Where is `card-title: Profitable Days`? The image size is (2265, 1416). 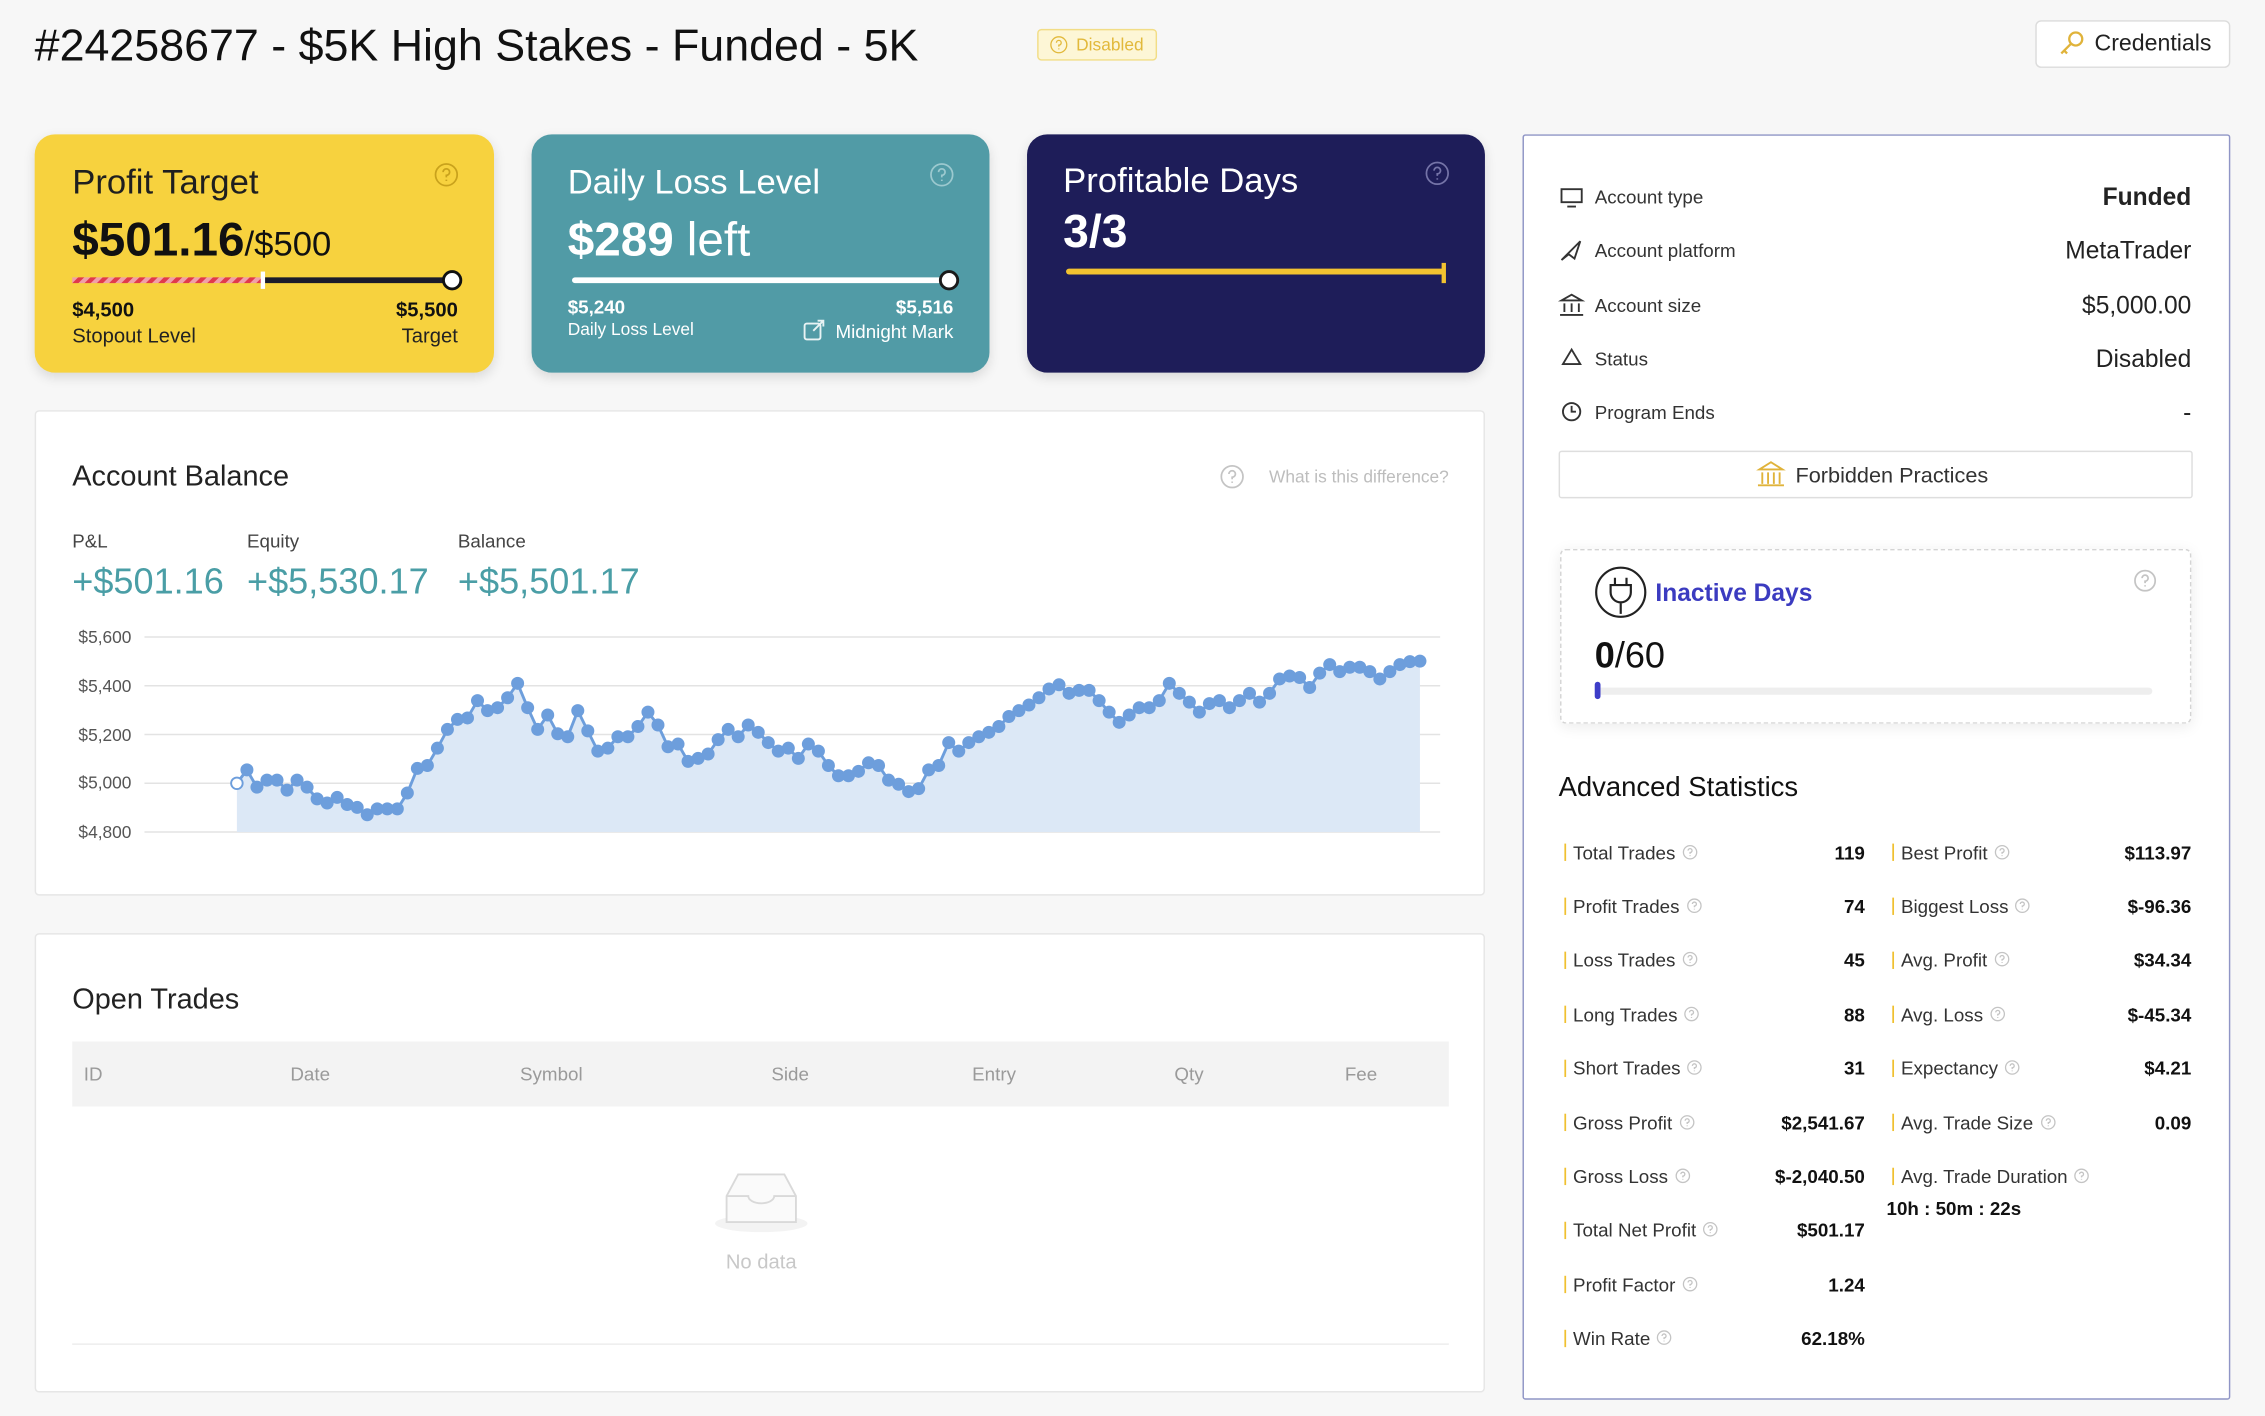 card-title: Profitable Days is located at coordinates (1181, 181).